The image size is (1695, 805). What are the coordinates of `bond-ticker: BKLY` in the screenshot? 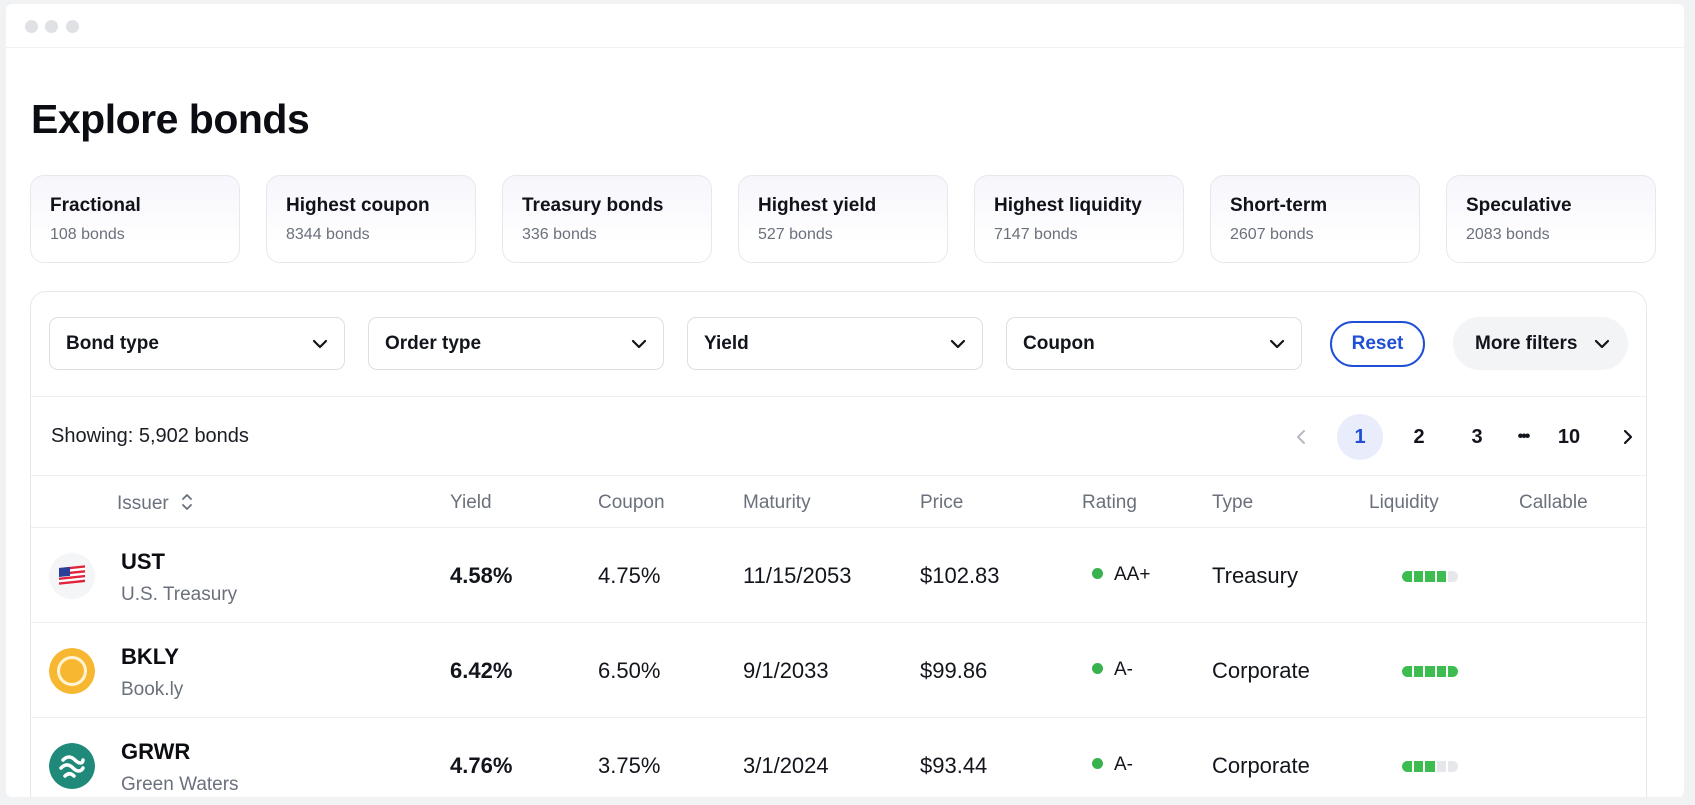 It's located at (150, 656).